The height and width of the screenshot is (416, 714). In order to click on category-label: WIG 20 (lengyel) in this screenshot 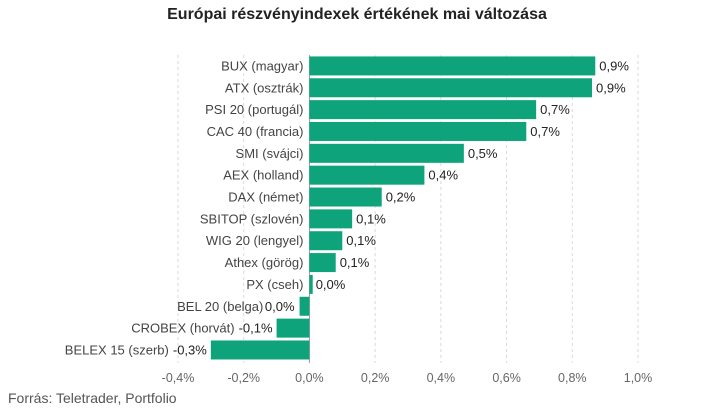, I will do `click(255, 240)`.